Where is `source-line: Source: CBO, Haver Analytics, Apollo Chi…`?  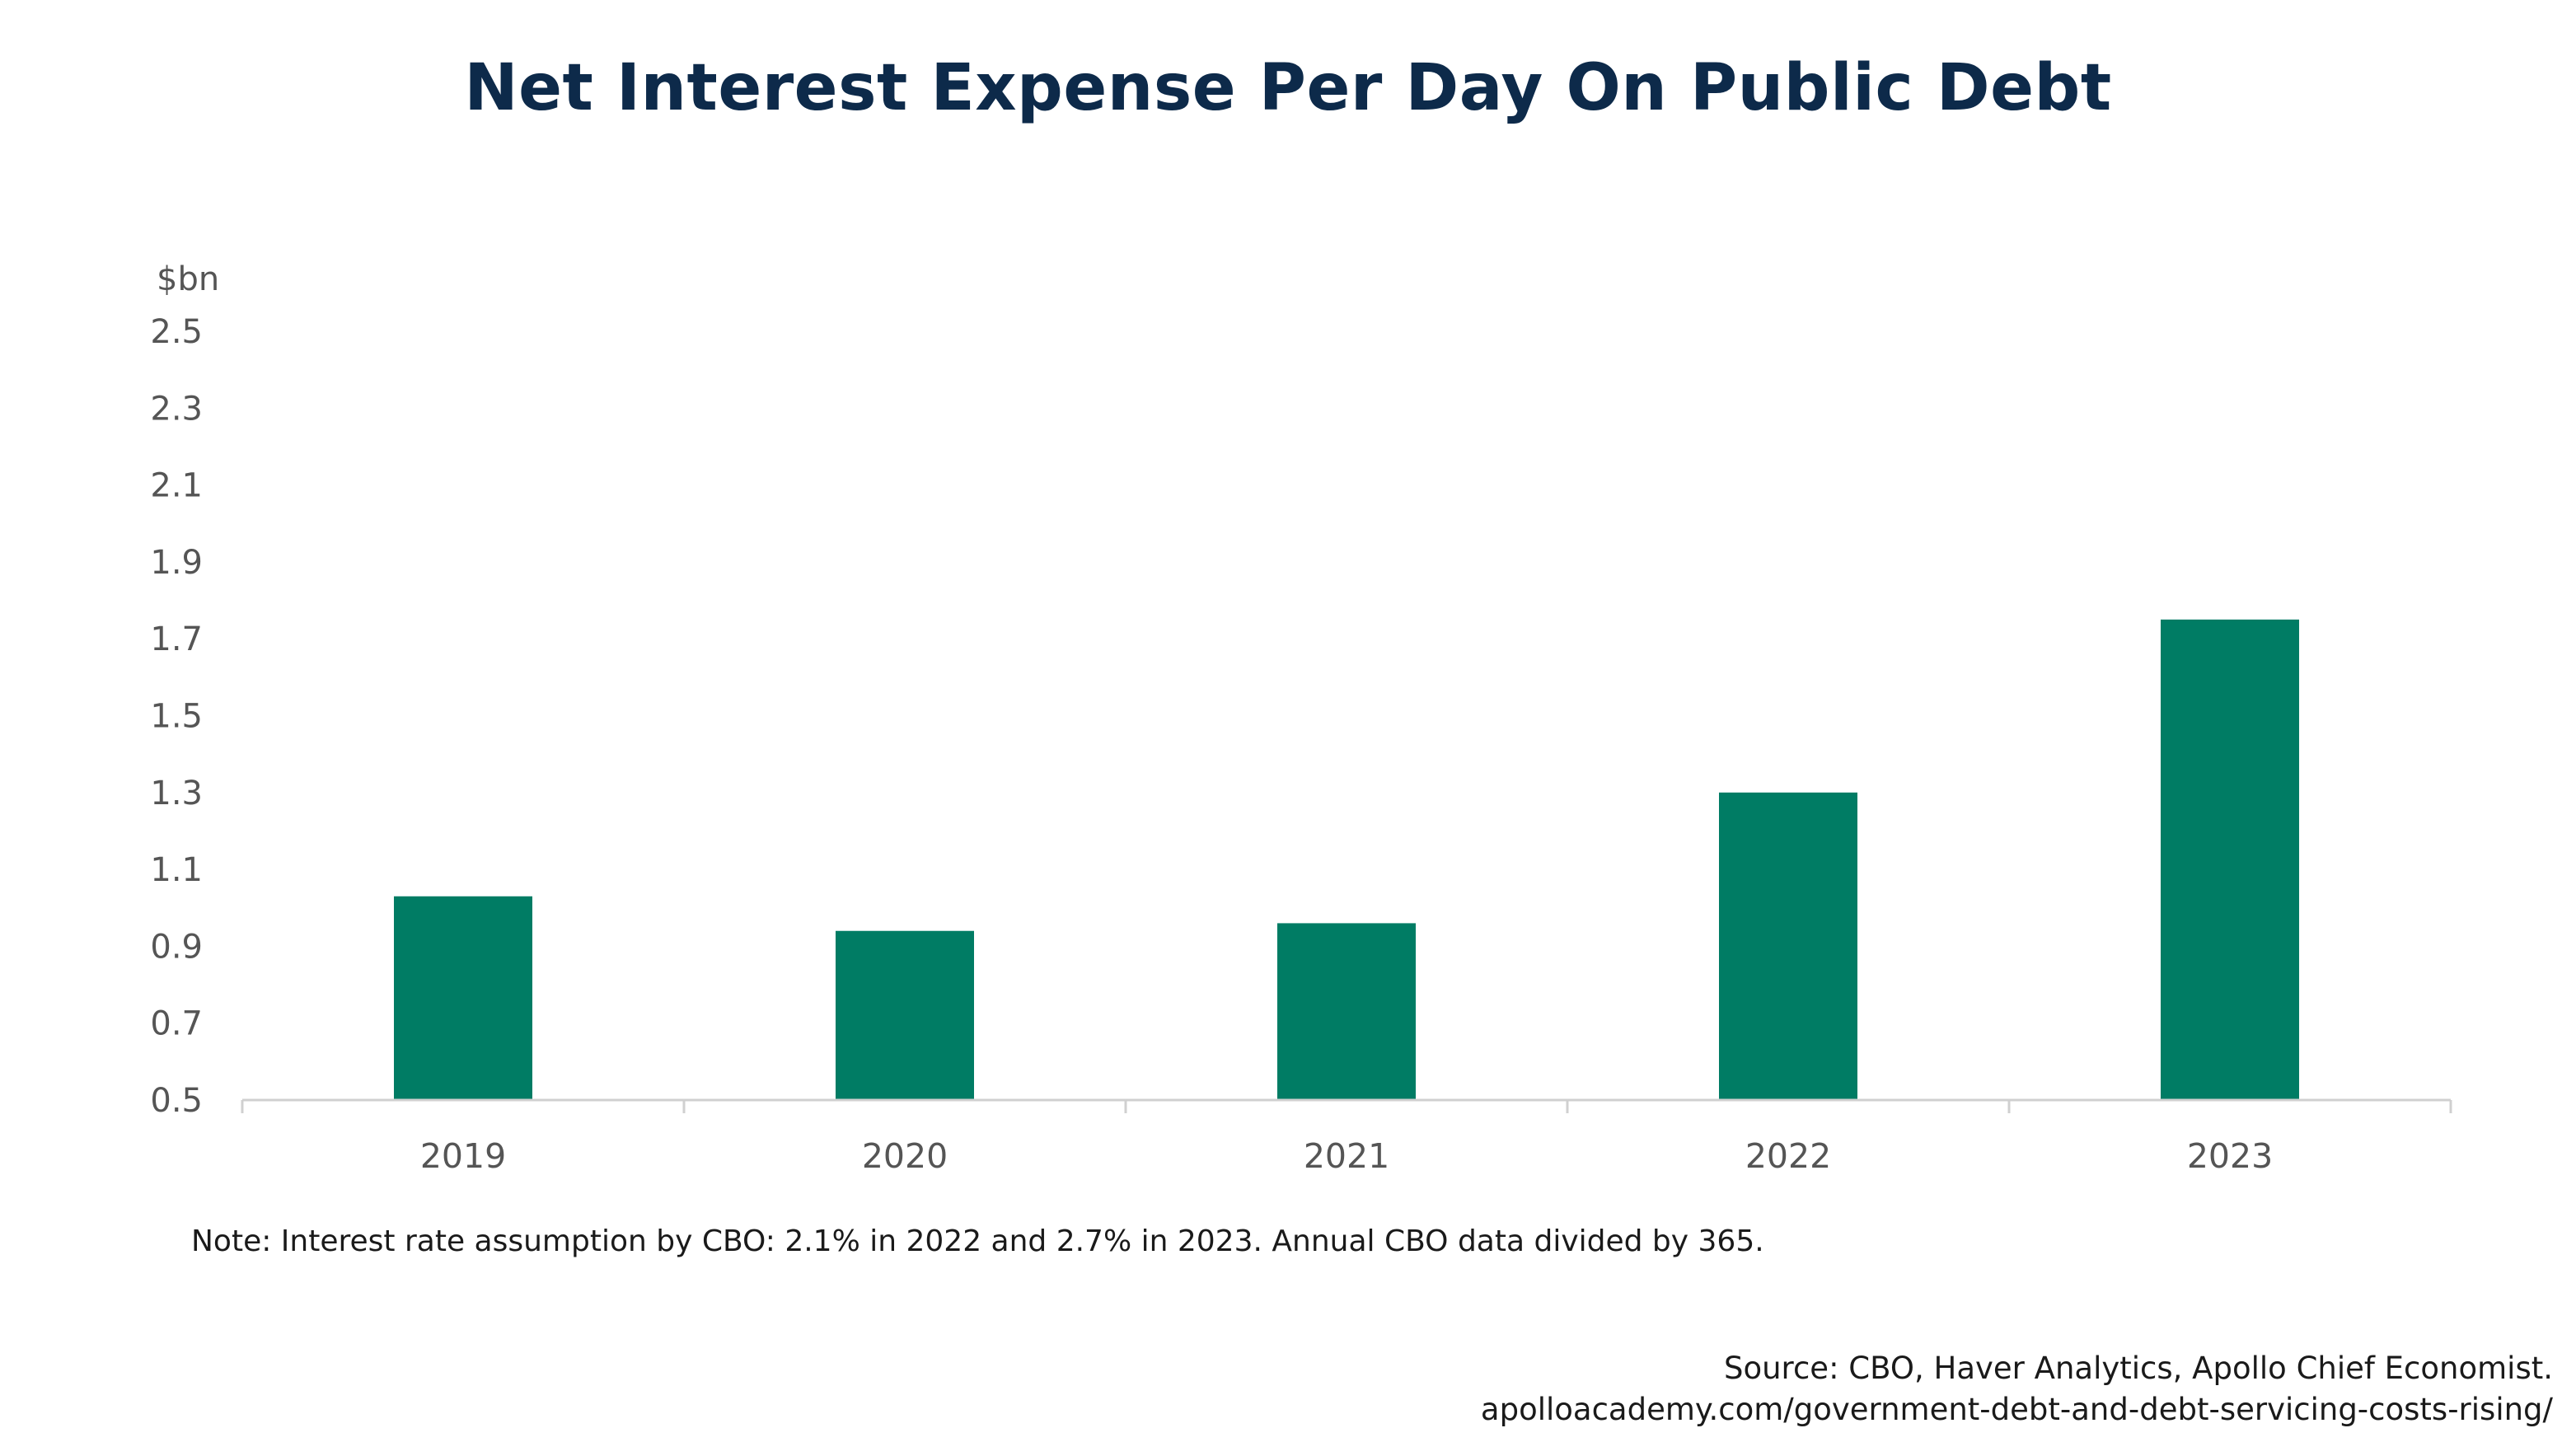 source-line: Source: CBO, Haver Analytics, Apollo Chi… is located at coordinates (2138, 1368).